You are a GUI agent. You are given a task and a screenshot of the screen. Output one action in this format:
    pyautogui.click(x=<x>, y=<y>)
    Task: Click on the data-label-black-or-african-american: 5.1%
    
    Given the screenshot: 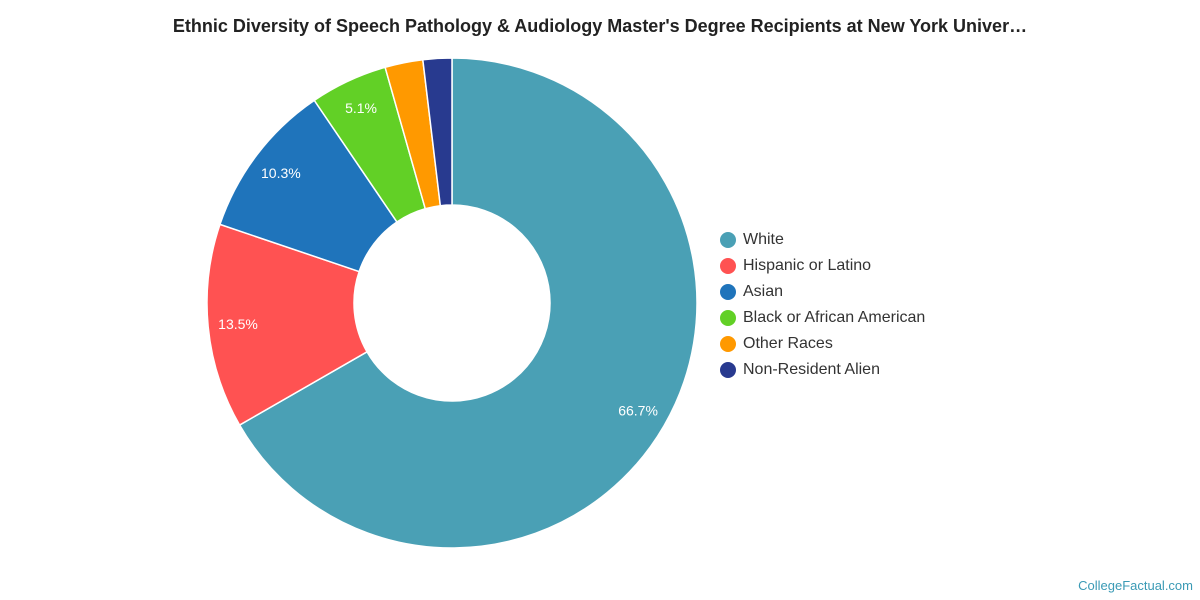 What is the action you would take?
    pyautogui.click(x=361, y=108)
    